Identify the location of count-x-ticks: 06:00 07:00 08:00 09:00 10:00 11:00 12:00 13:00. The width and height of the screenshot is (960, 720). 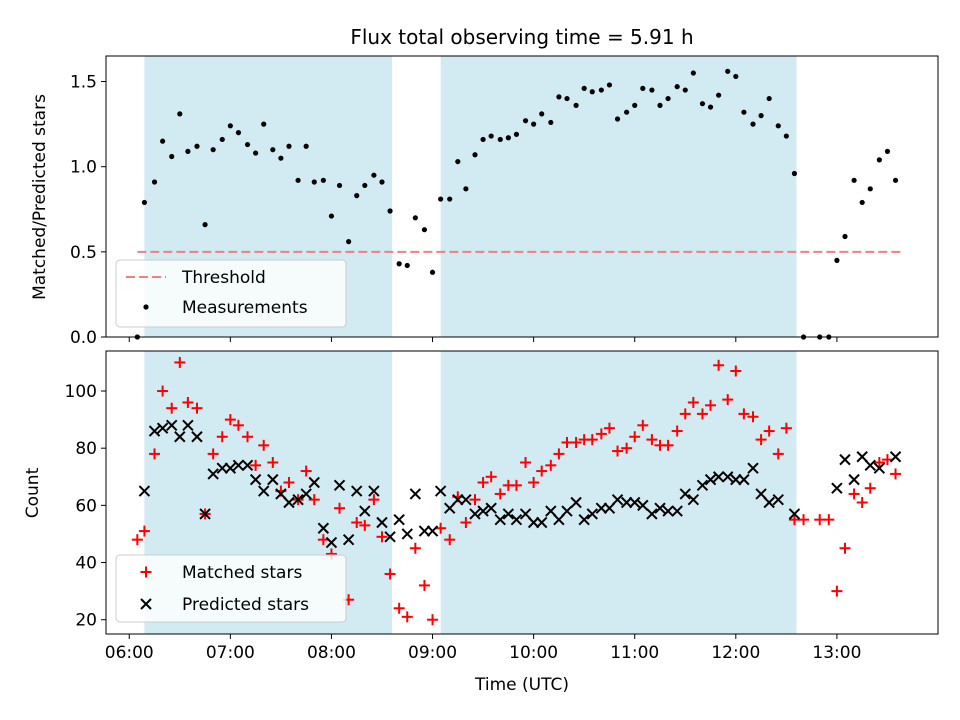
(483, 648).